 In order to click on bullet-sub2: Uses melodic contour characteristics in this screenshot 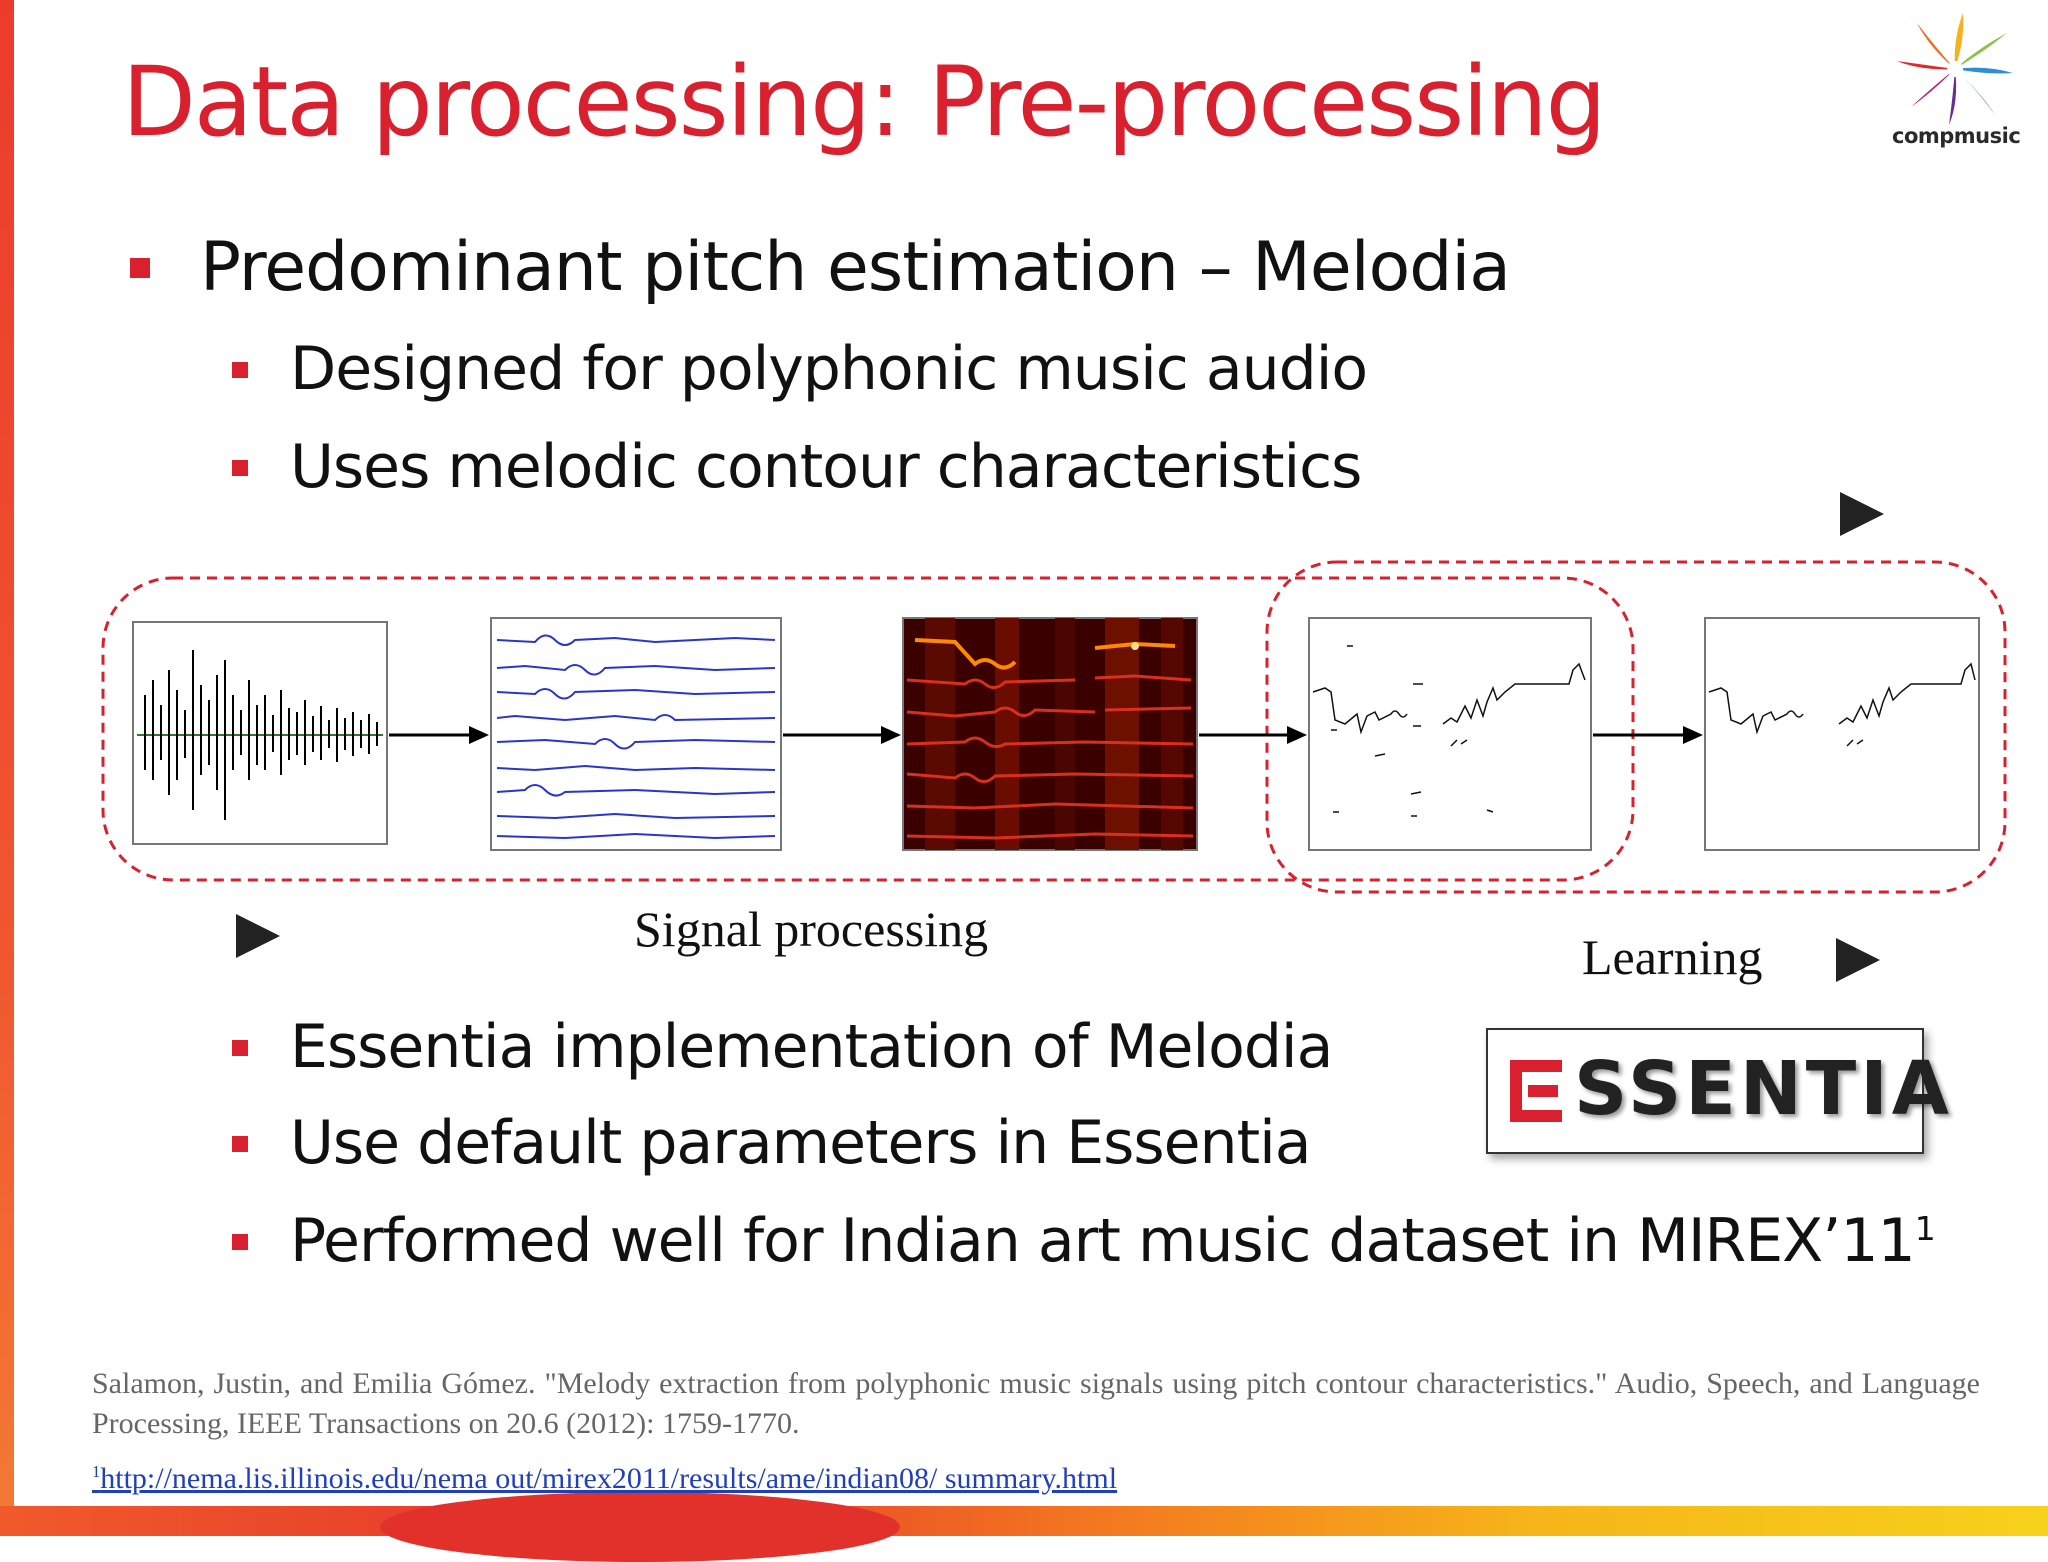, I will do `click(826, 467)`.